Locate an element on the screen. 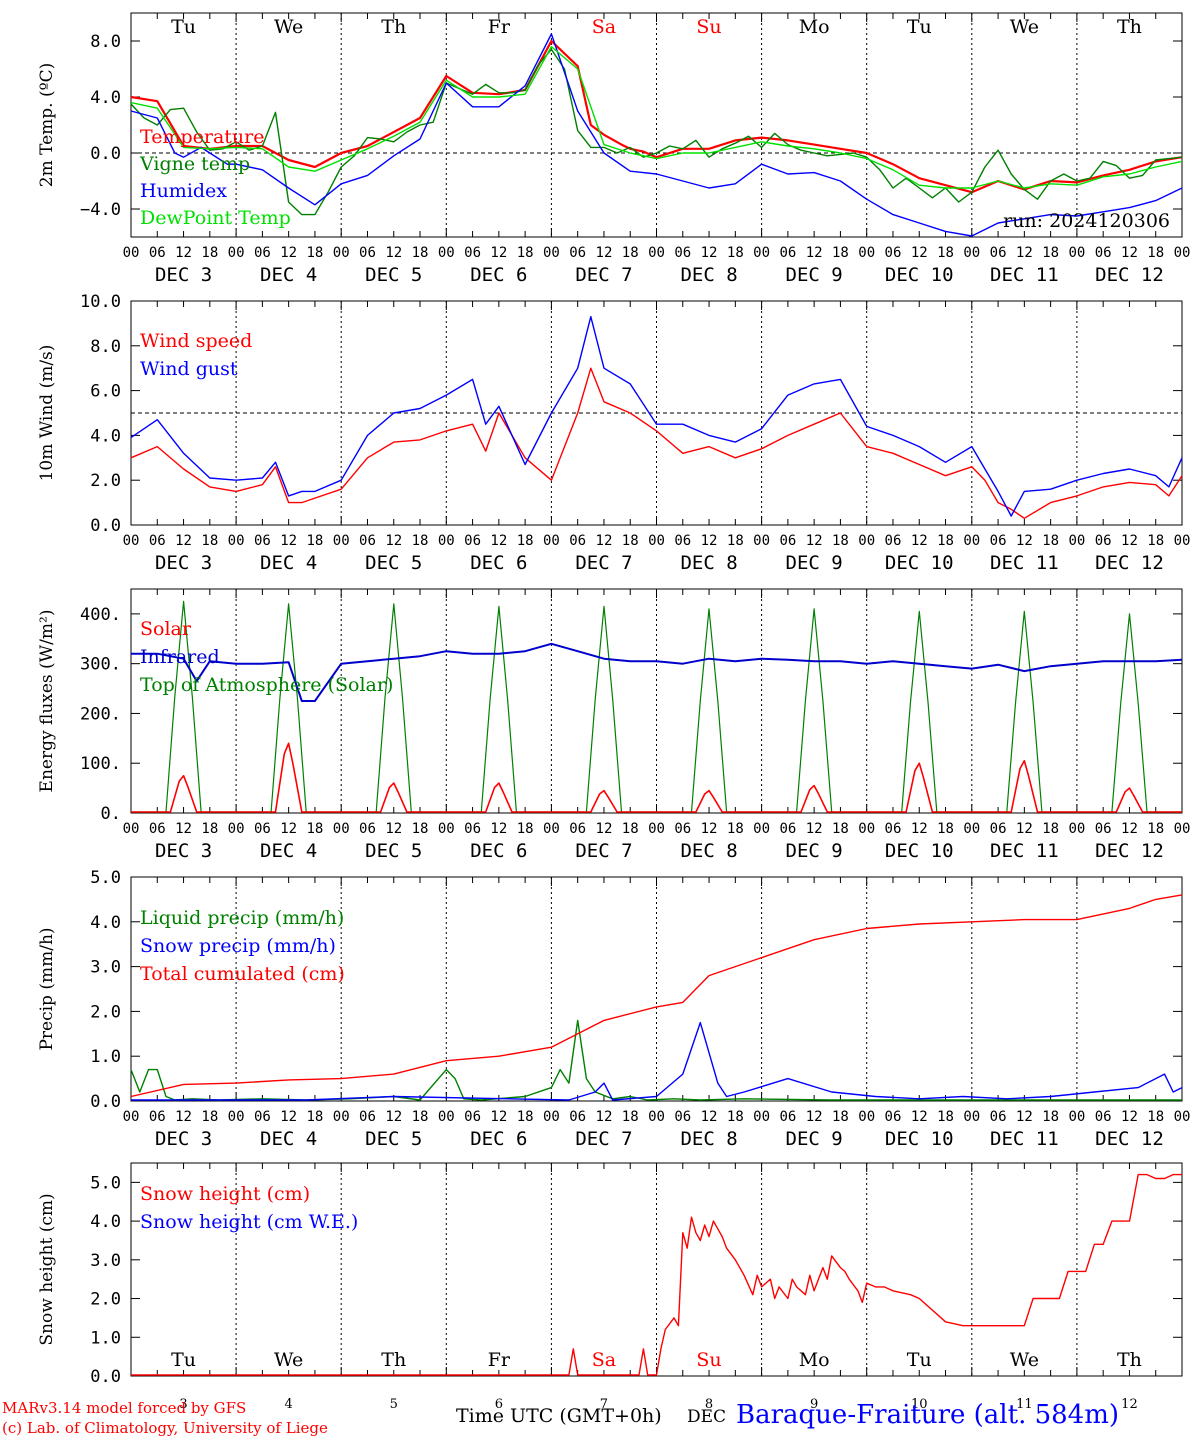 The width and height of the screenshot is (1194, 1440). y-tick-label: 200. is located at coordinates (100, 714).